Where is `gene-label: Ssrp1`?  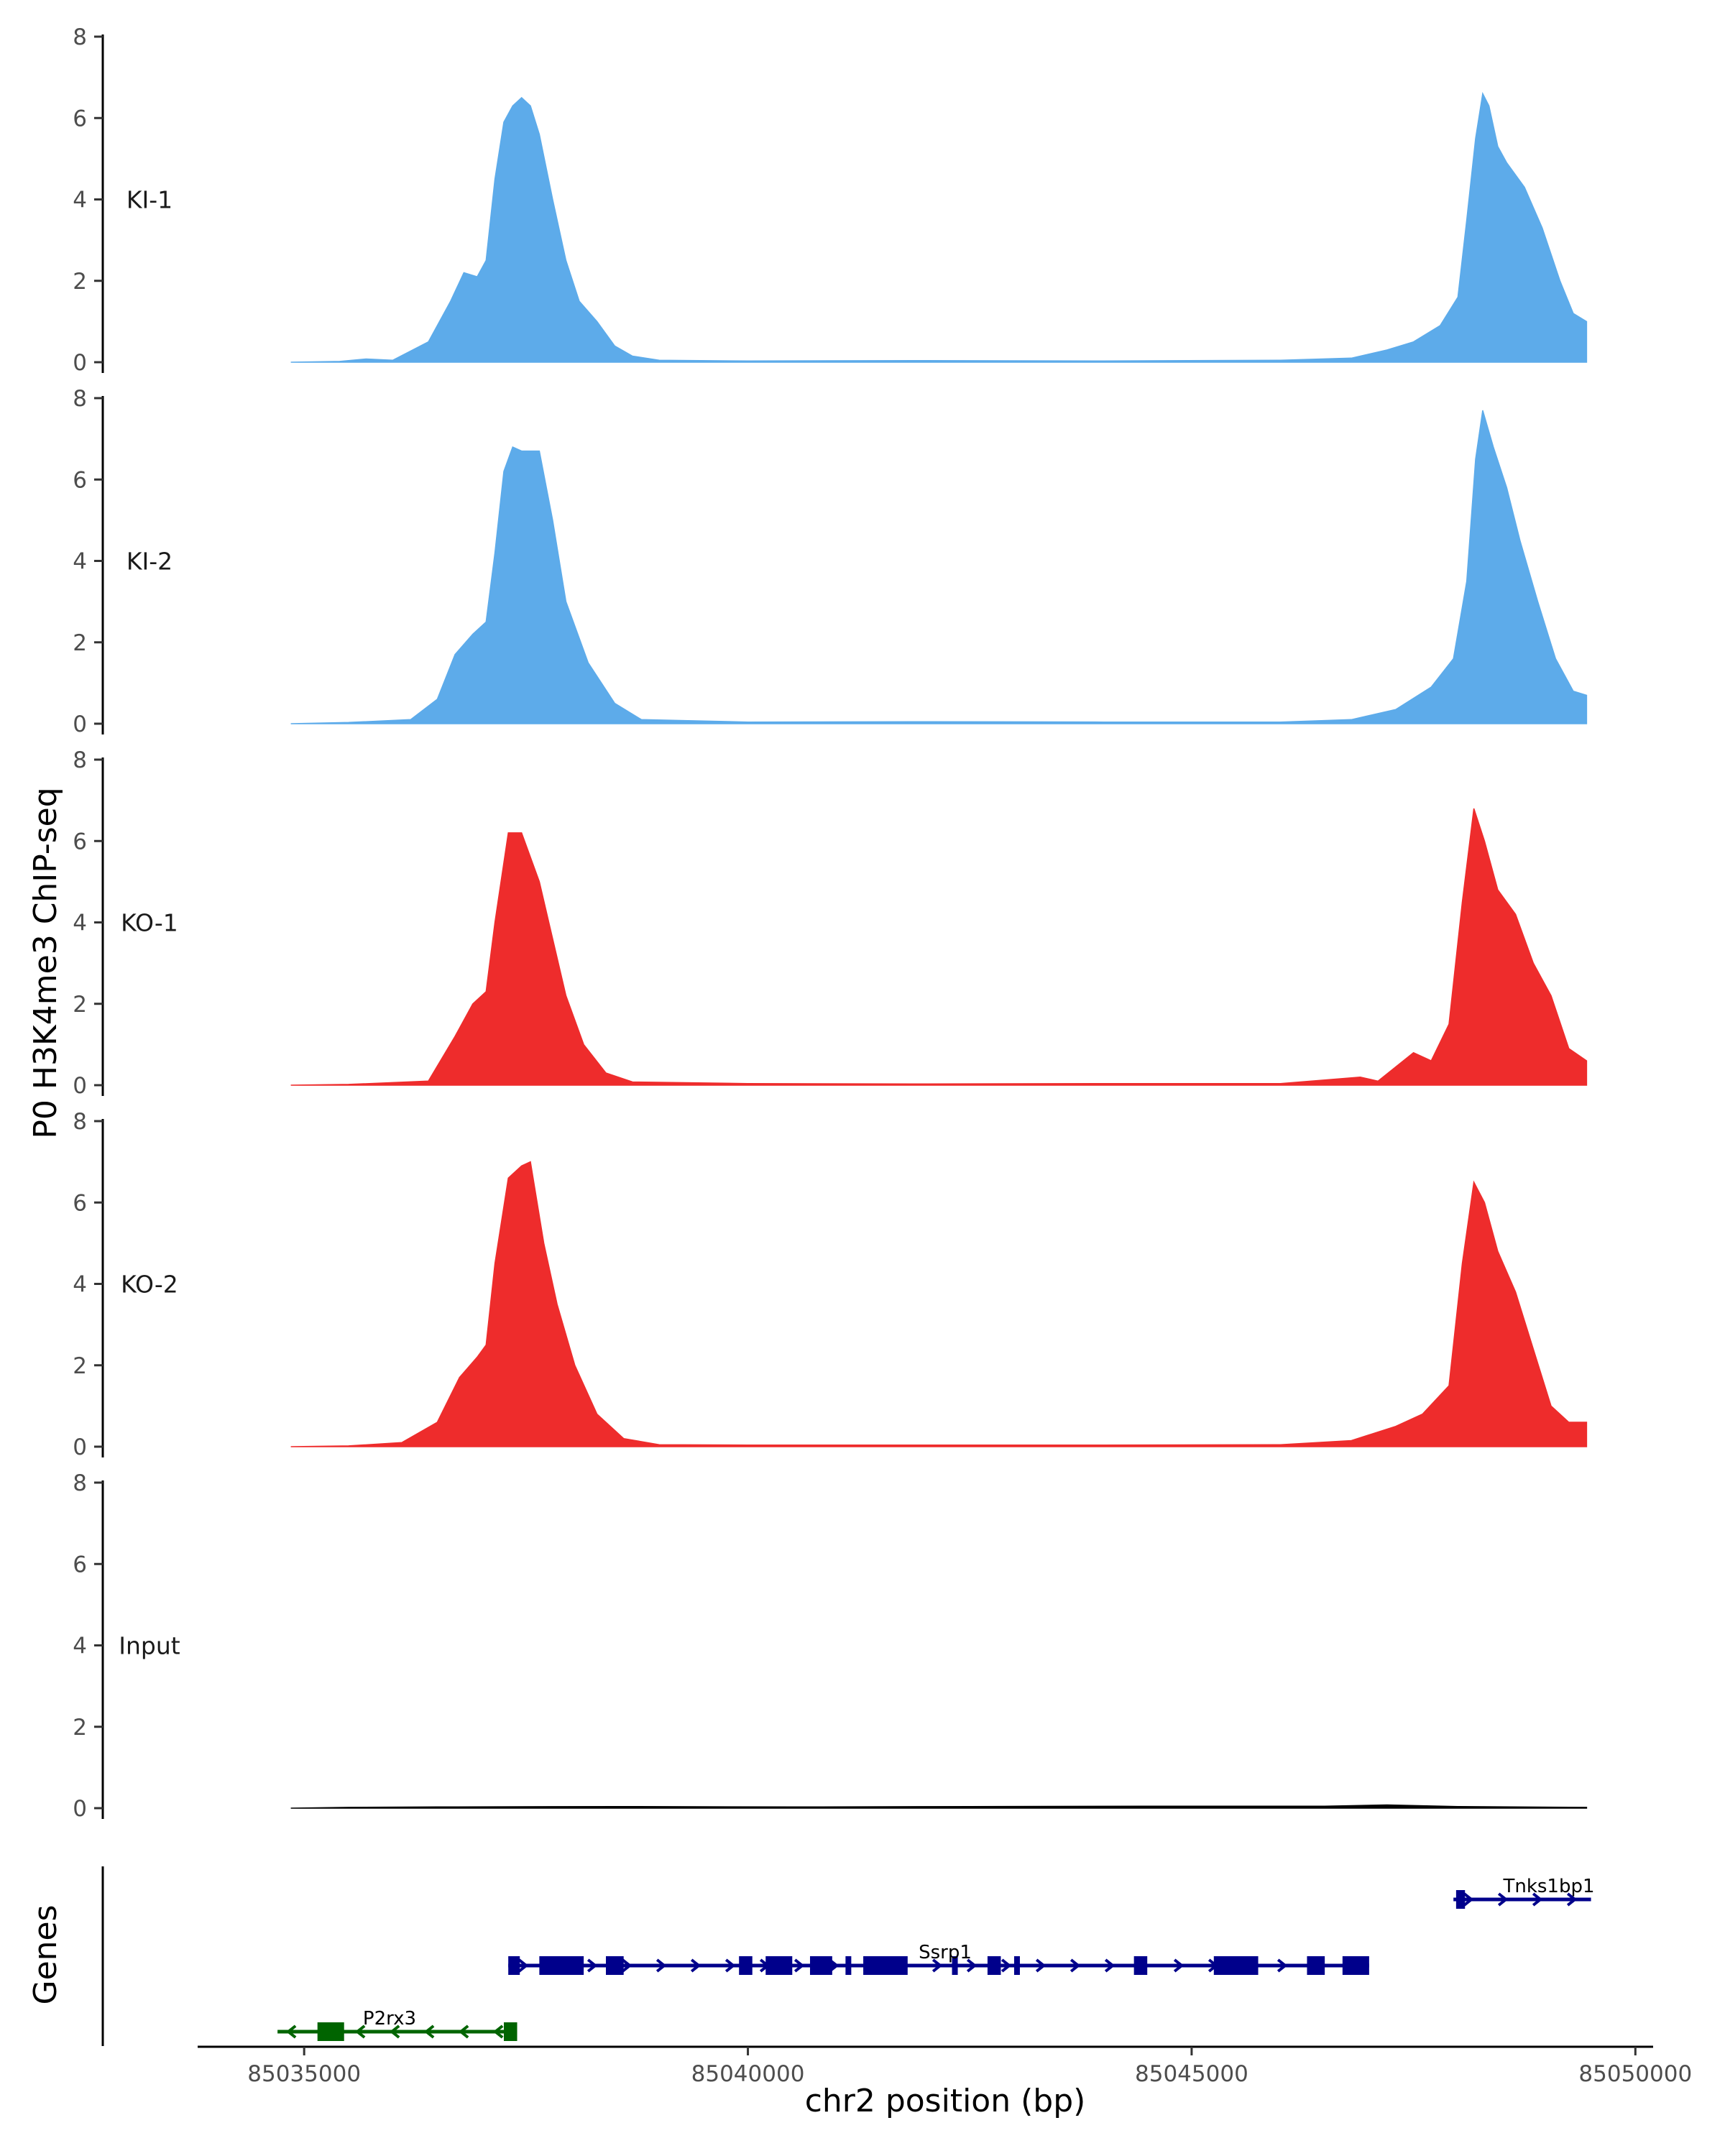 gene-label: Ssrp1 is located at coordinates (945, 1952).